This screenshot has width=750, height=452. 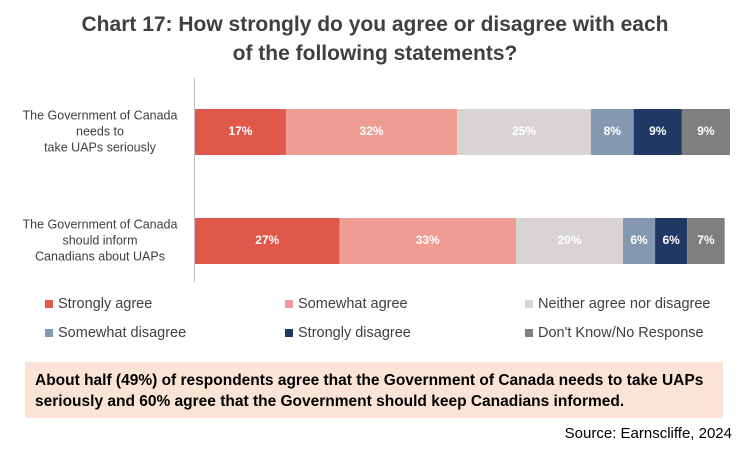 I want to click on value-label: 27%, so click(x=267, y=240).